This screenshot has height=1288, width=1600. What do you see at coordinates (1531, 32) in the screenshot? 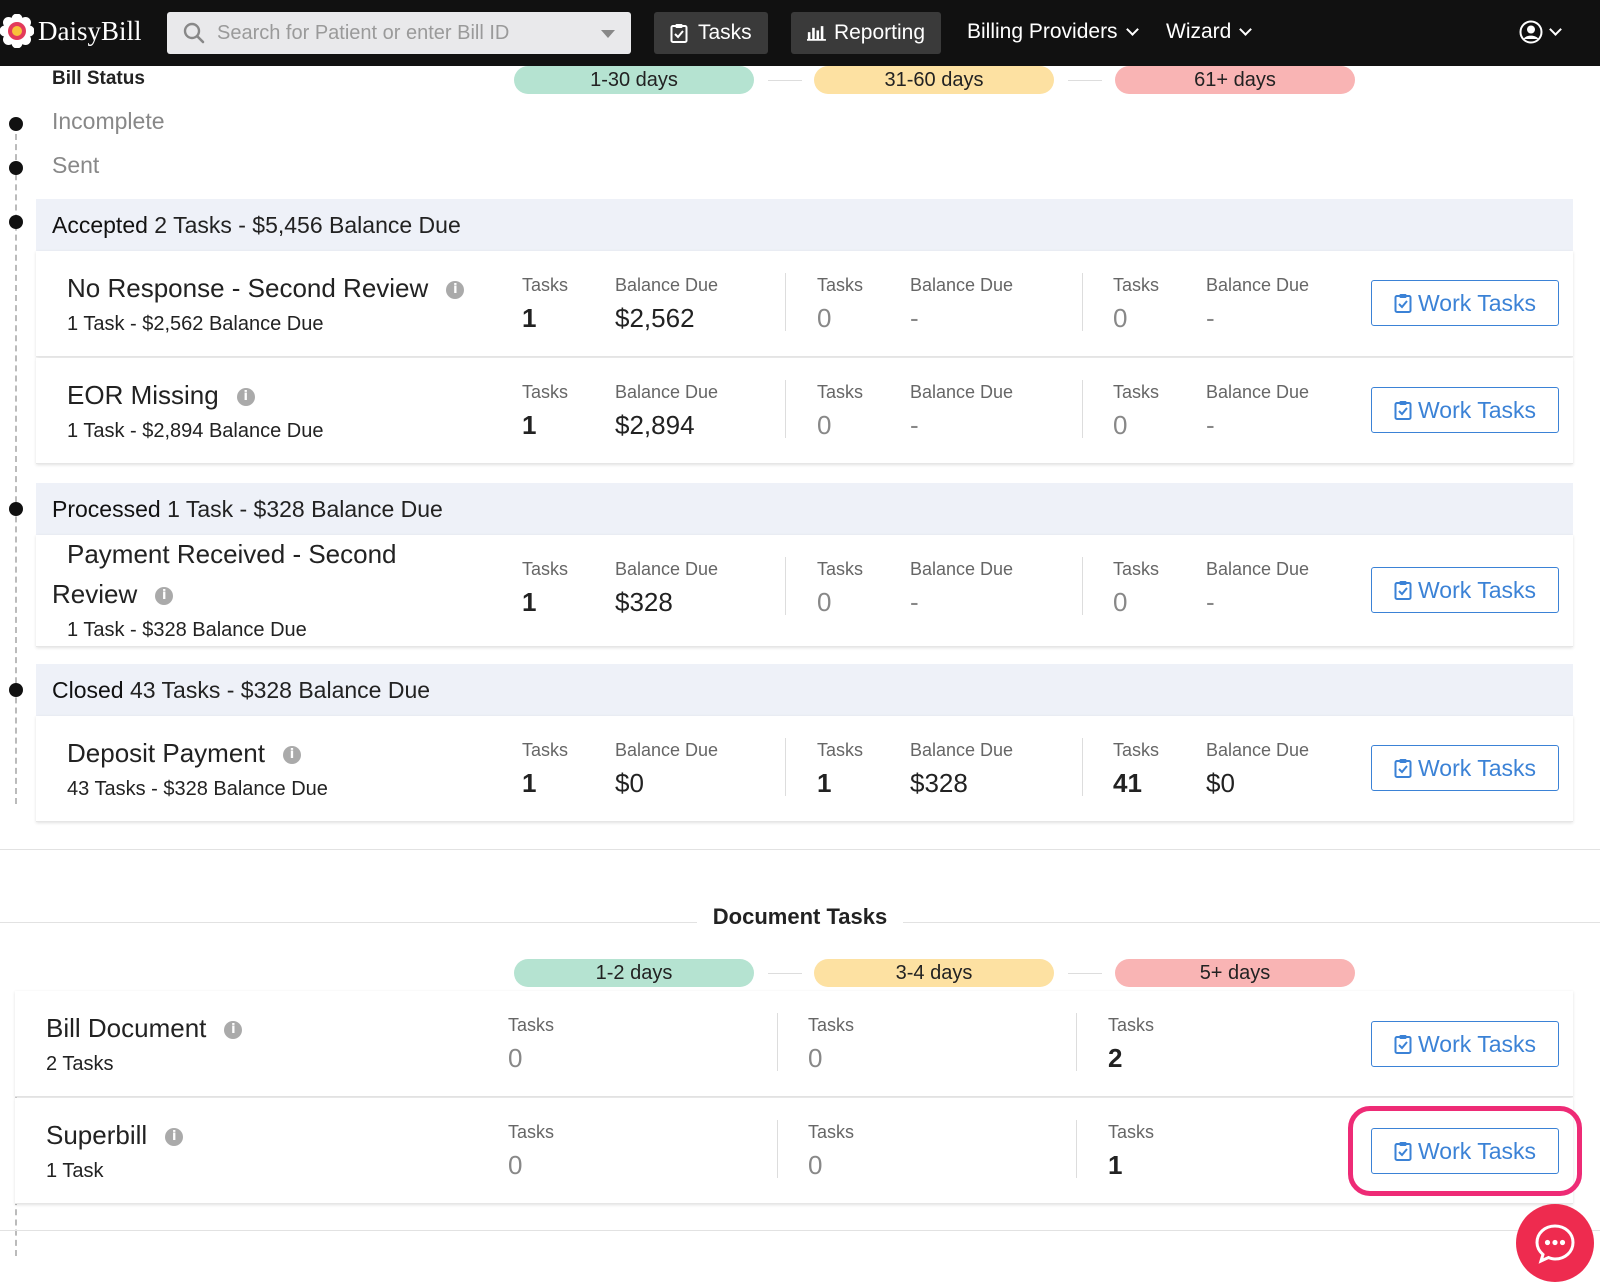
I see `user-avatar-icon` at bounding box center [1531, 32].